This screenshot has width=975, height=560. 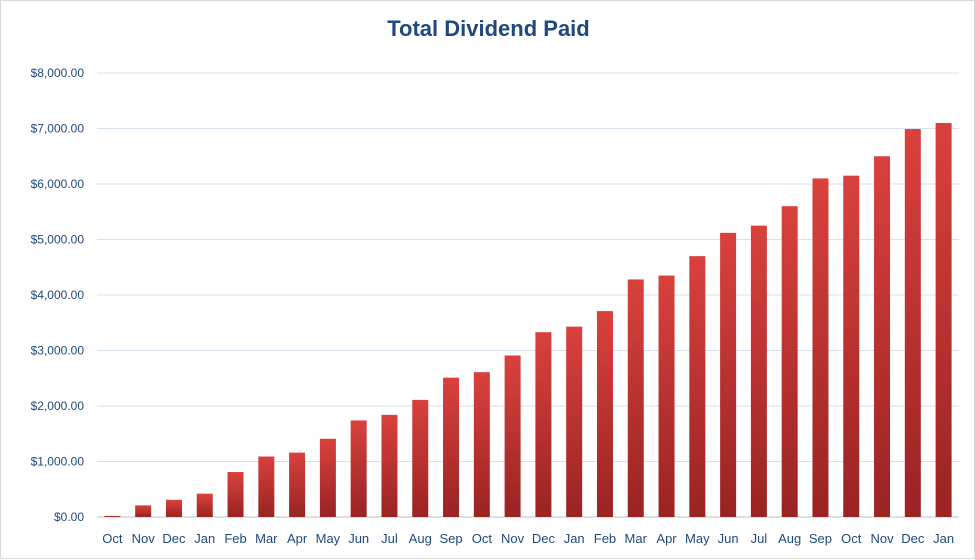 I want to click on y-tick-label: $8,000.00, so click(x=58, y=73).